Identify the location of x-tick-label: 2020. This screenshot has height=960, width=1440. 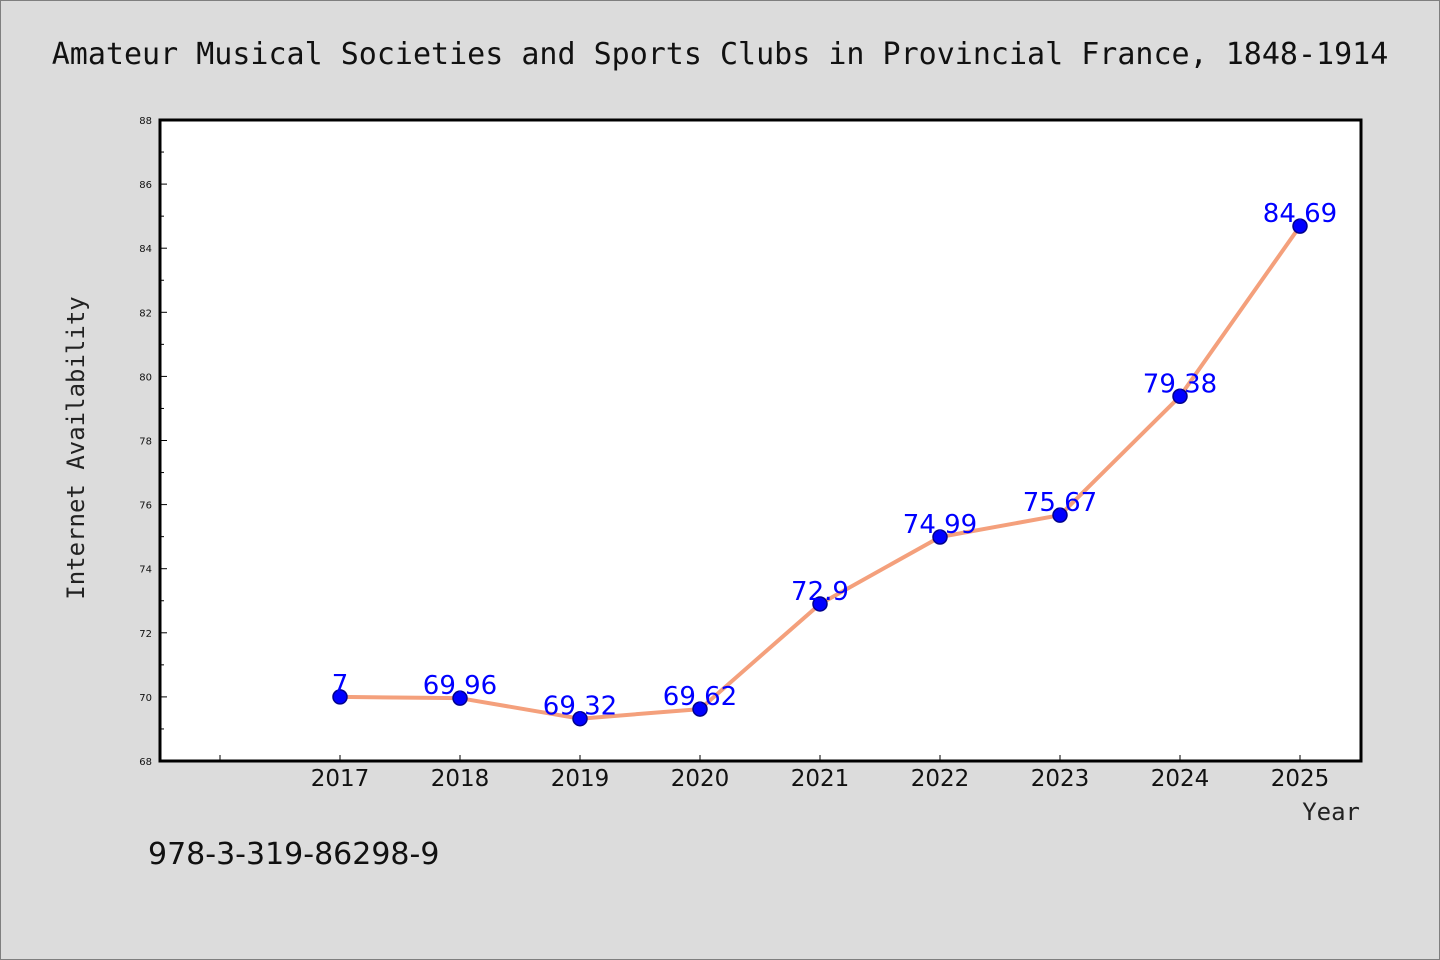
(700, 779).